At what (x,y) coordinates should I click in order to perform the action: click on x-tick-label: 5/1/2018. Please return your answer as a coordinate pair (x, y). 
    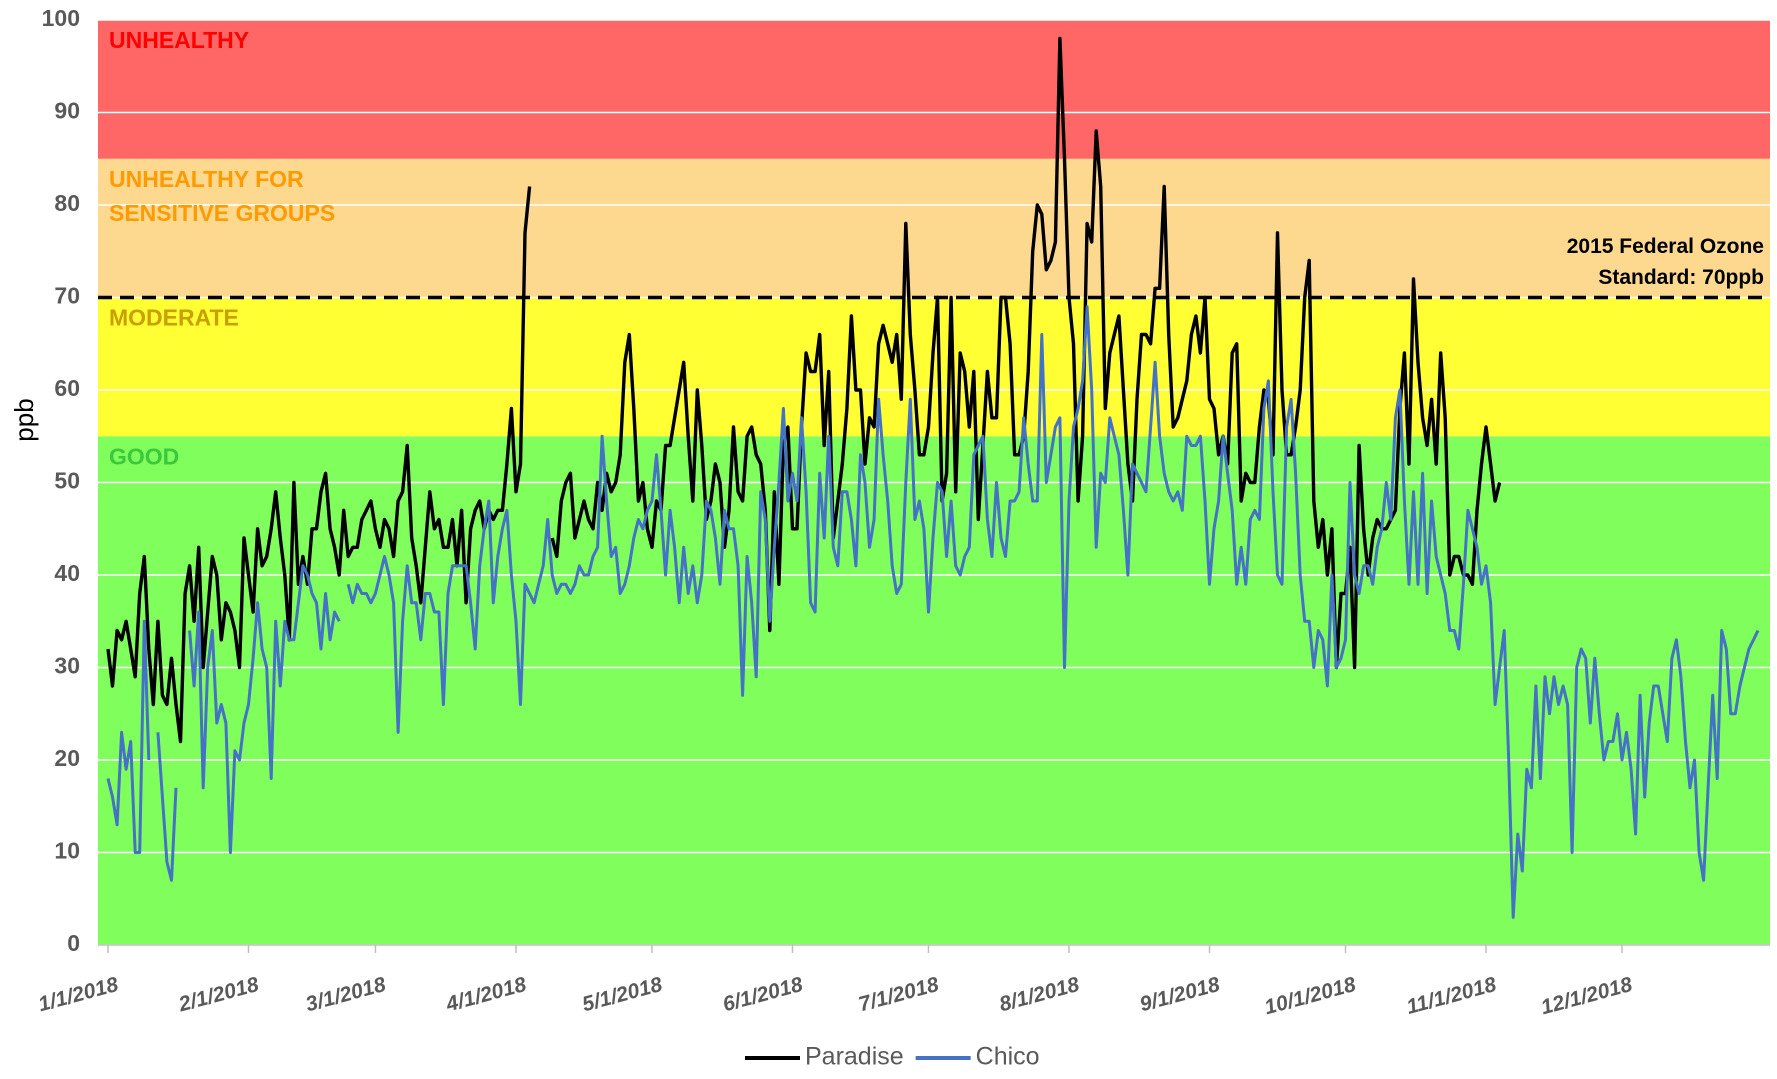
    Looking at the image, I should click on (622, 994).